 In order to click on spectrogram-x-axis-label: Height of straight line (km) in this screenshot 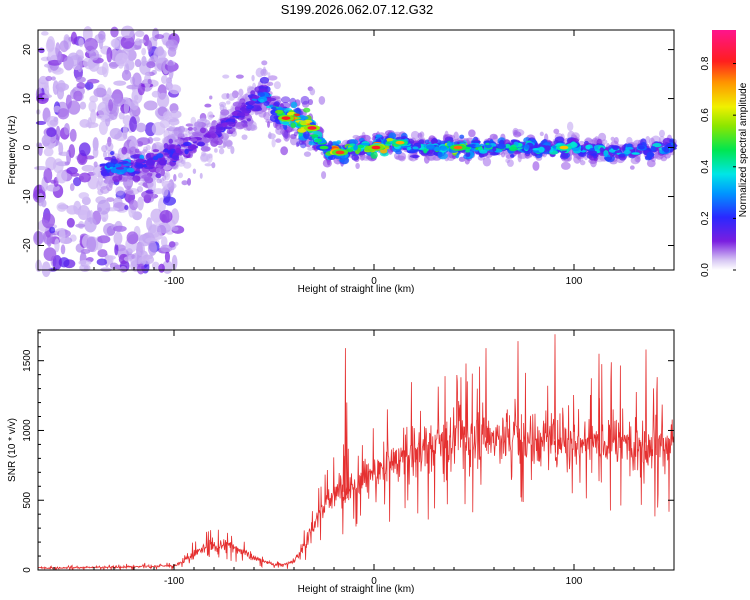, I will do `click(356, 289)`.